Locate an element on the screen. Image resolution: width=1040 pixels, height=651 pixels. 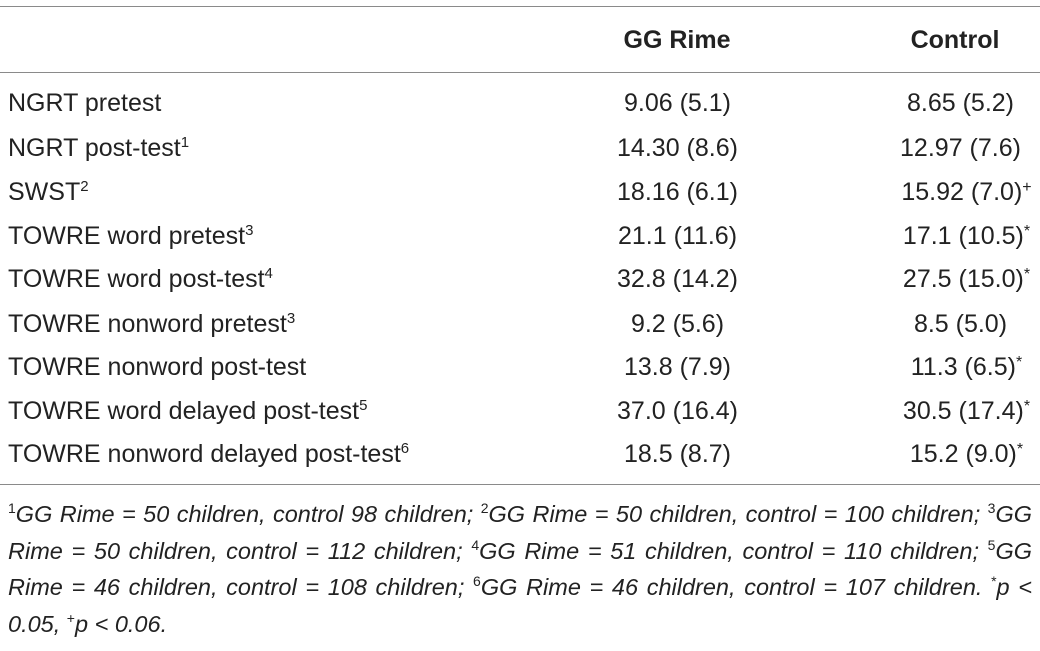
table-row: NGRT pretest 9.06 (5.1) 8.65 (5.2) is located at coordinates (520, 108).